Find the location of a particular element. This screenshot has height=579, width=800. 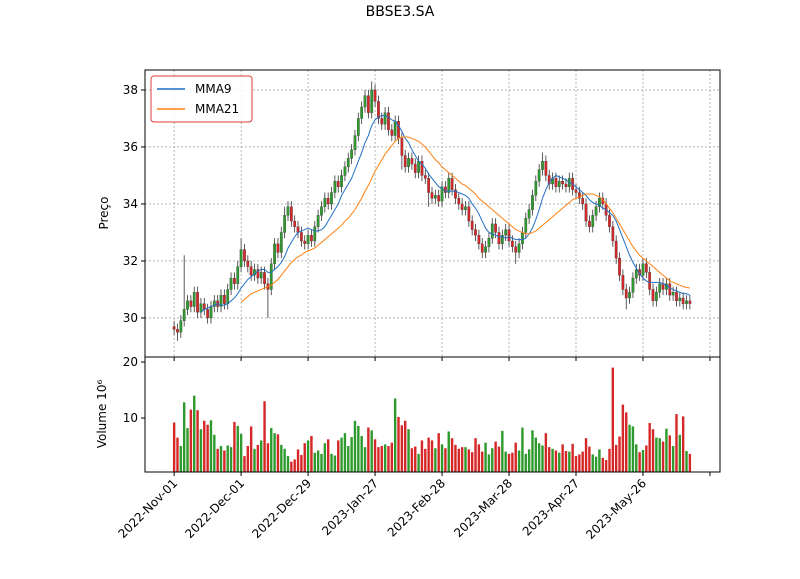

volume-y-tick-label: 20 is located at coordinates (130, 362).